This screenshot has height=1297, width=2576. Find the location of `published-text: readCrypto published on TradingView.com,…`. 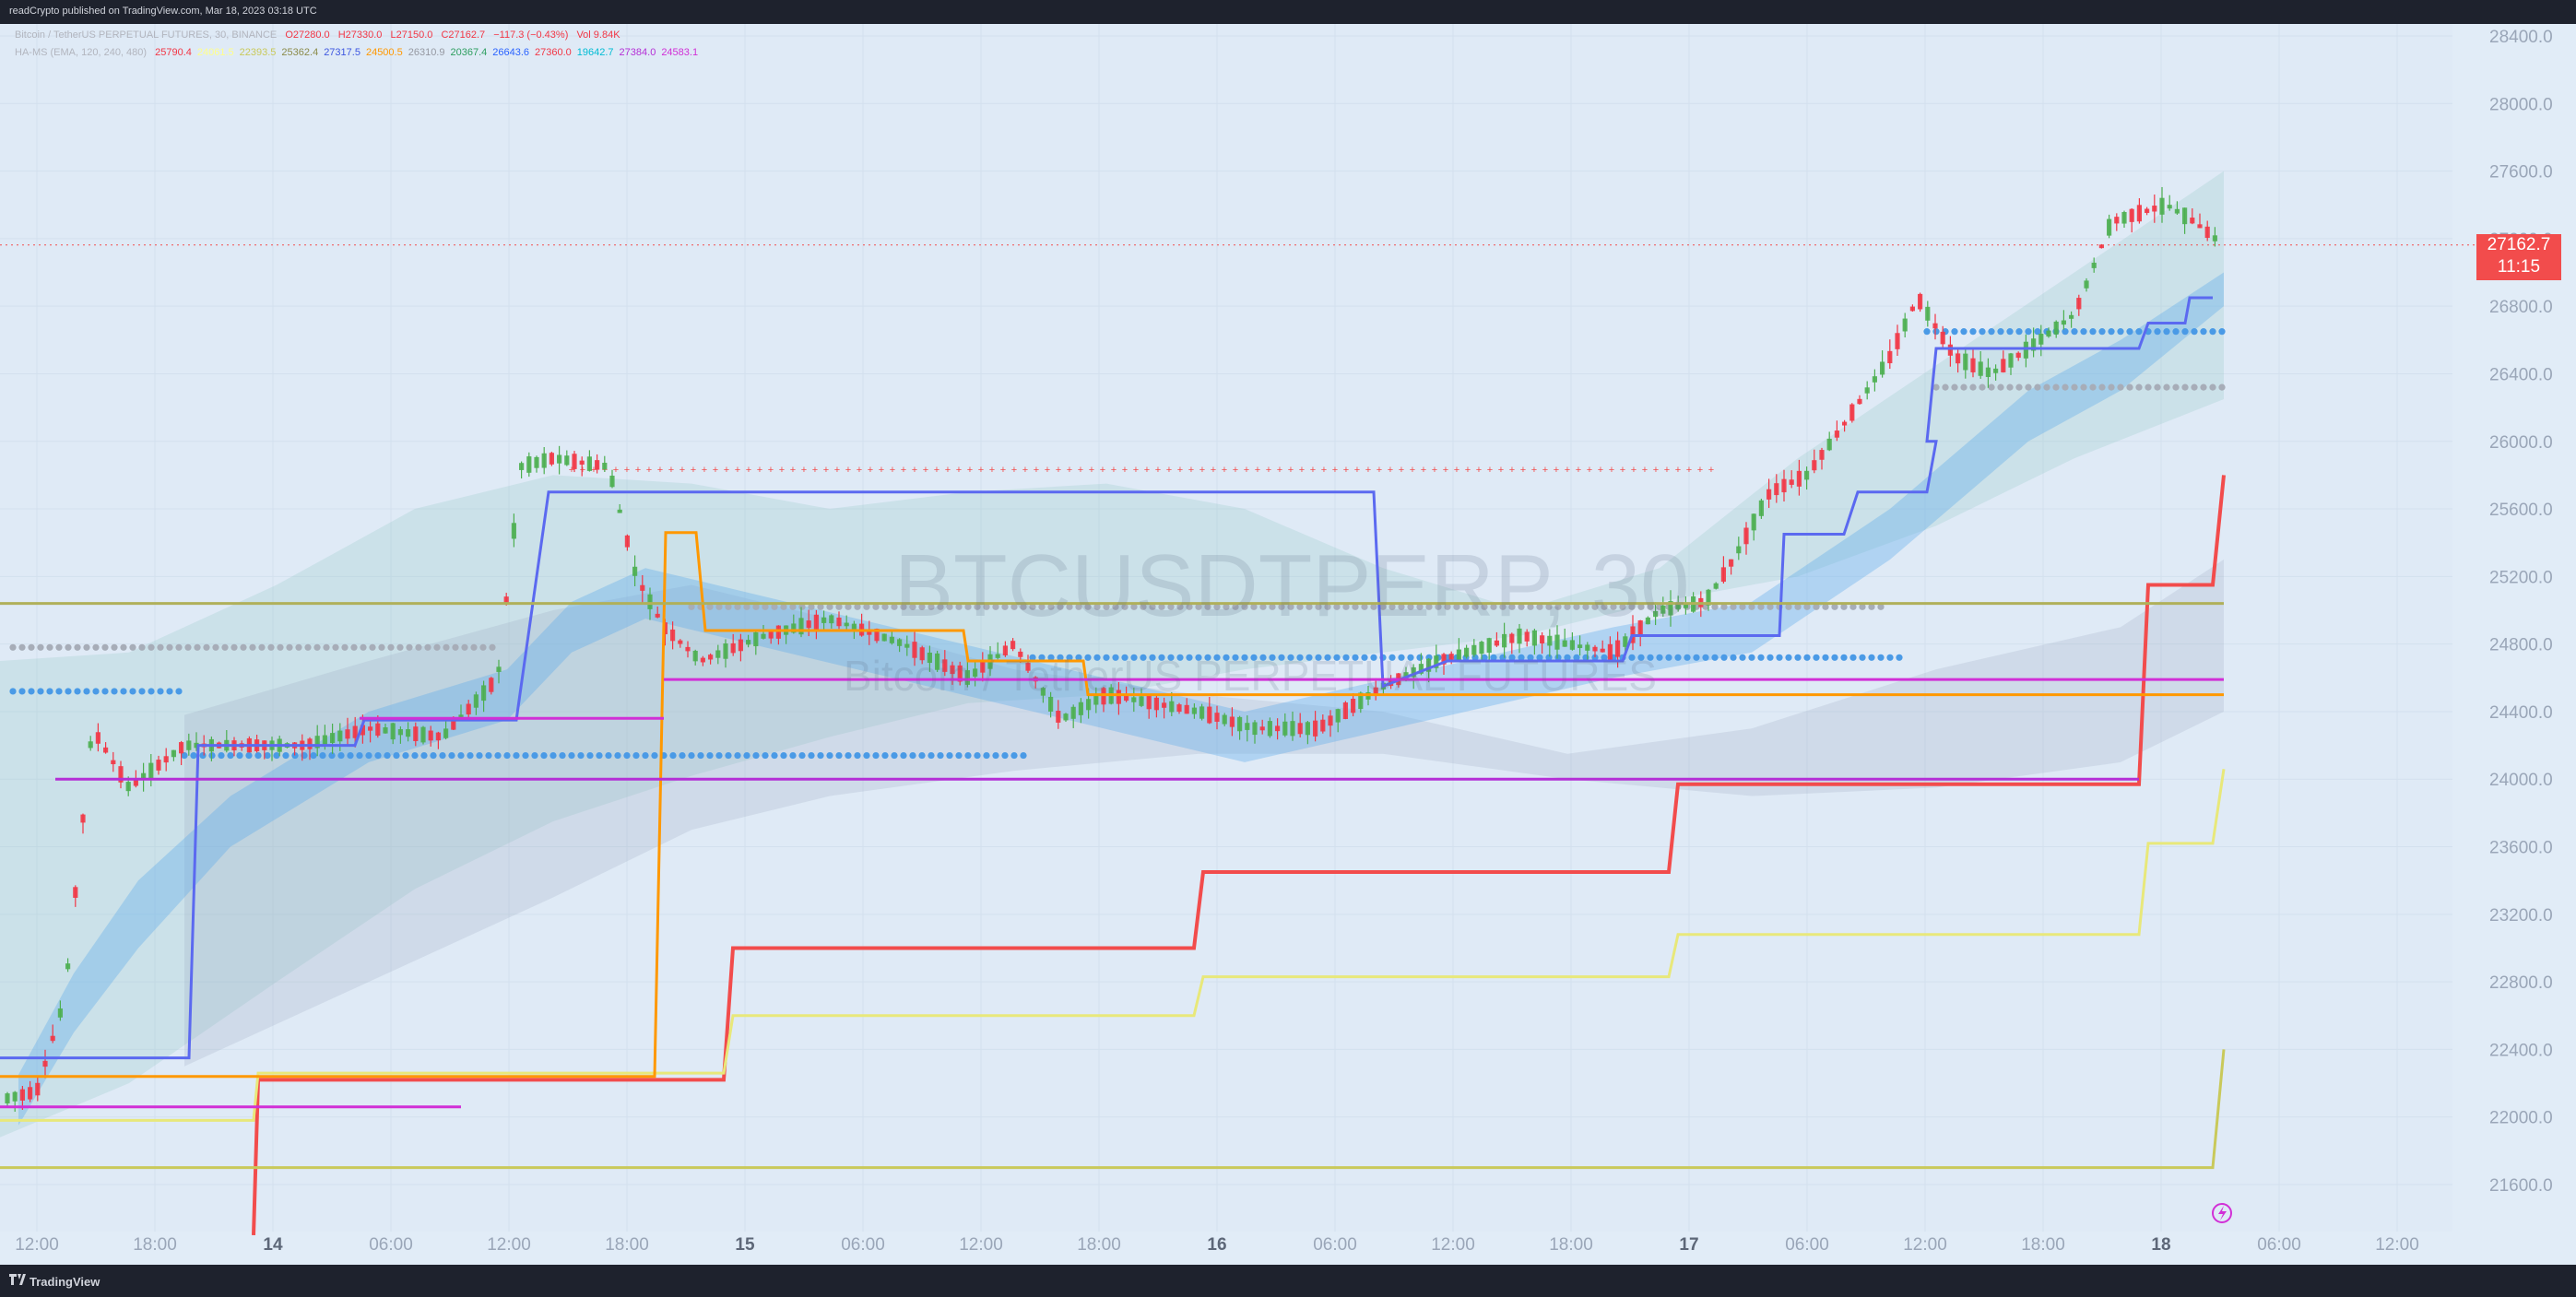

published-text: readCrypto published on TradingView.com,… is located at coordinates (163, 11).